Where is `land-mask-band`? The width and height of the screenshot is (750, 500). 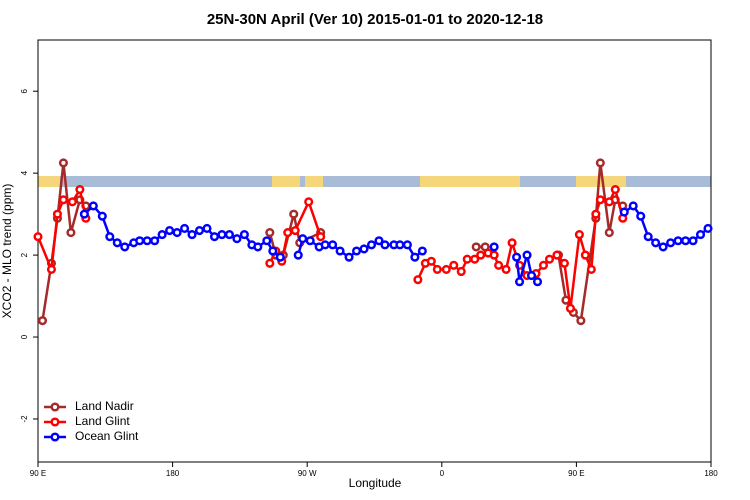 land-mask-band is located at coordinates (374, 181).